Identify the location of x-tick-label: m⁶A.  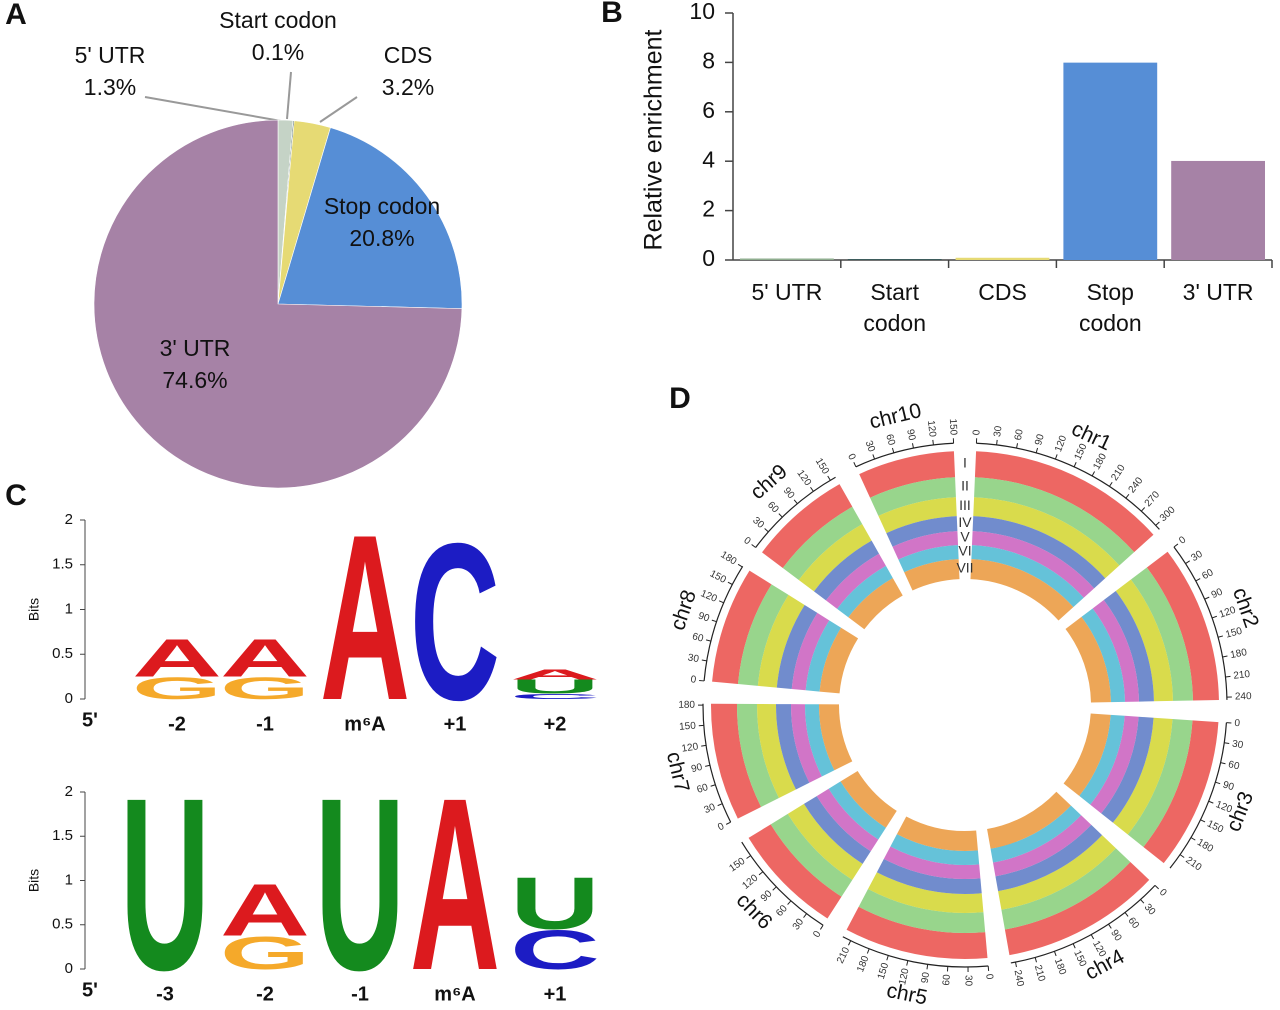
(364, 724).